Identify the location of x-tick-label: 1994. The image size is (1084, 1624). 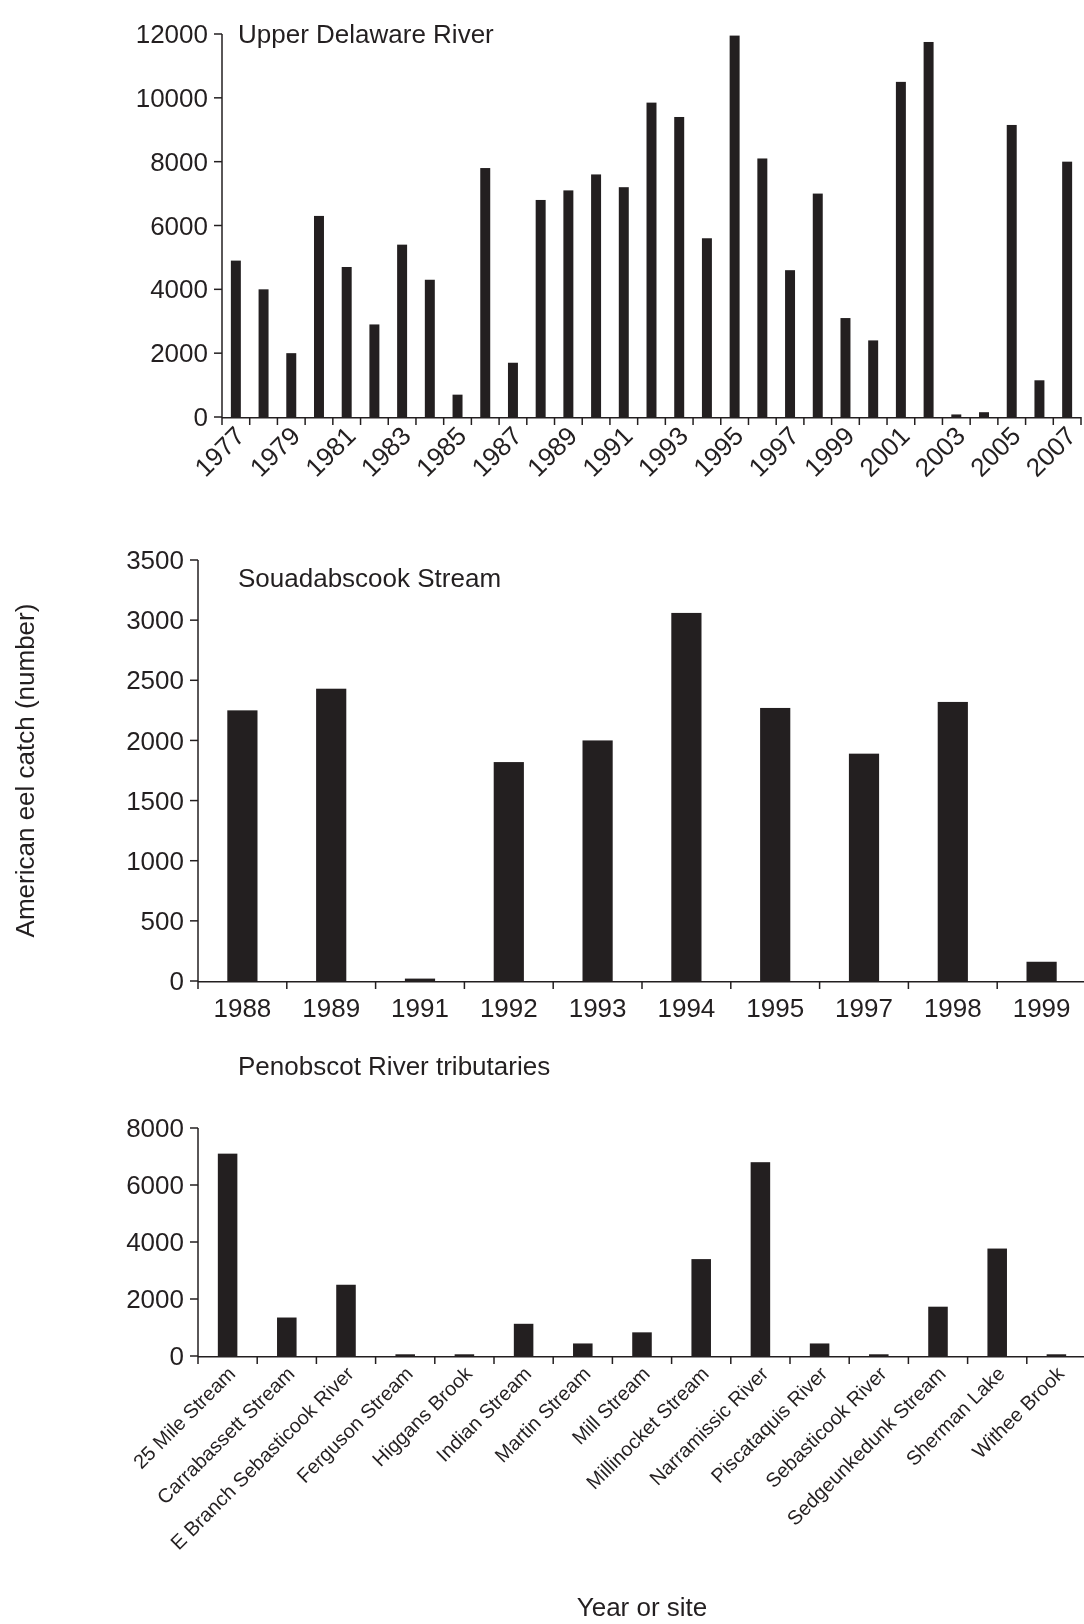
(686, 1008).